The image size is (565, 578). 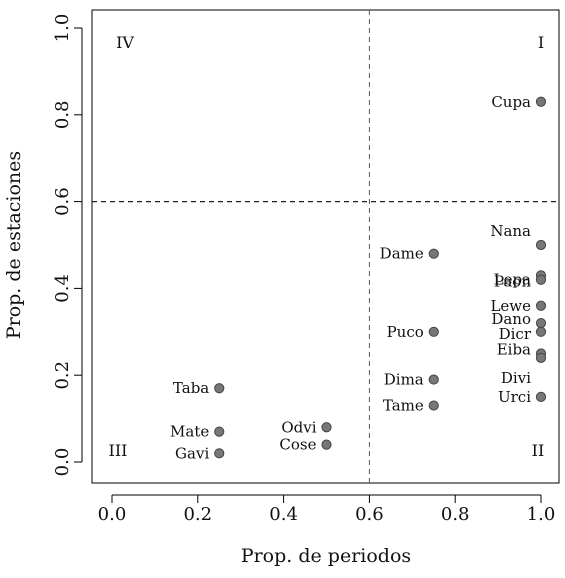 I want to click on data-point-urci, so click(x=541, y=396).